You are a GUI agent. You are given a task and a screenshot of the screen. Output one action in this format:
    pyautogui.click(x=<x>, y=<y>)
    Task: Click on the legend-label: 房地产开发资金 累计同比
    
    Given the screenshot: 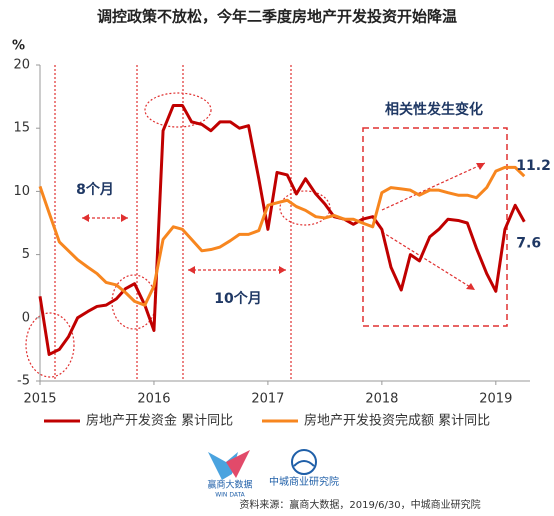 What is the action you would take?
    pyautogui.click(x=159, y=421)
    